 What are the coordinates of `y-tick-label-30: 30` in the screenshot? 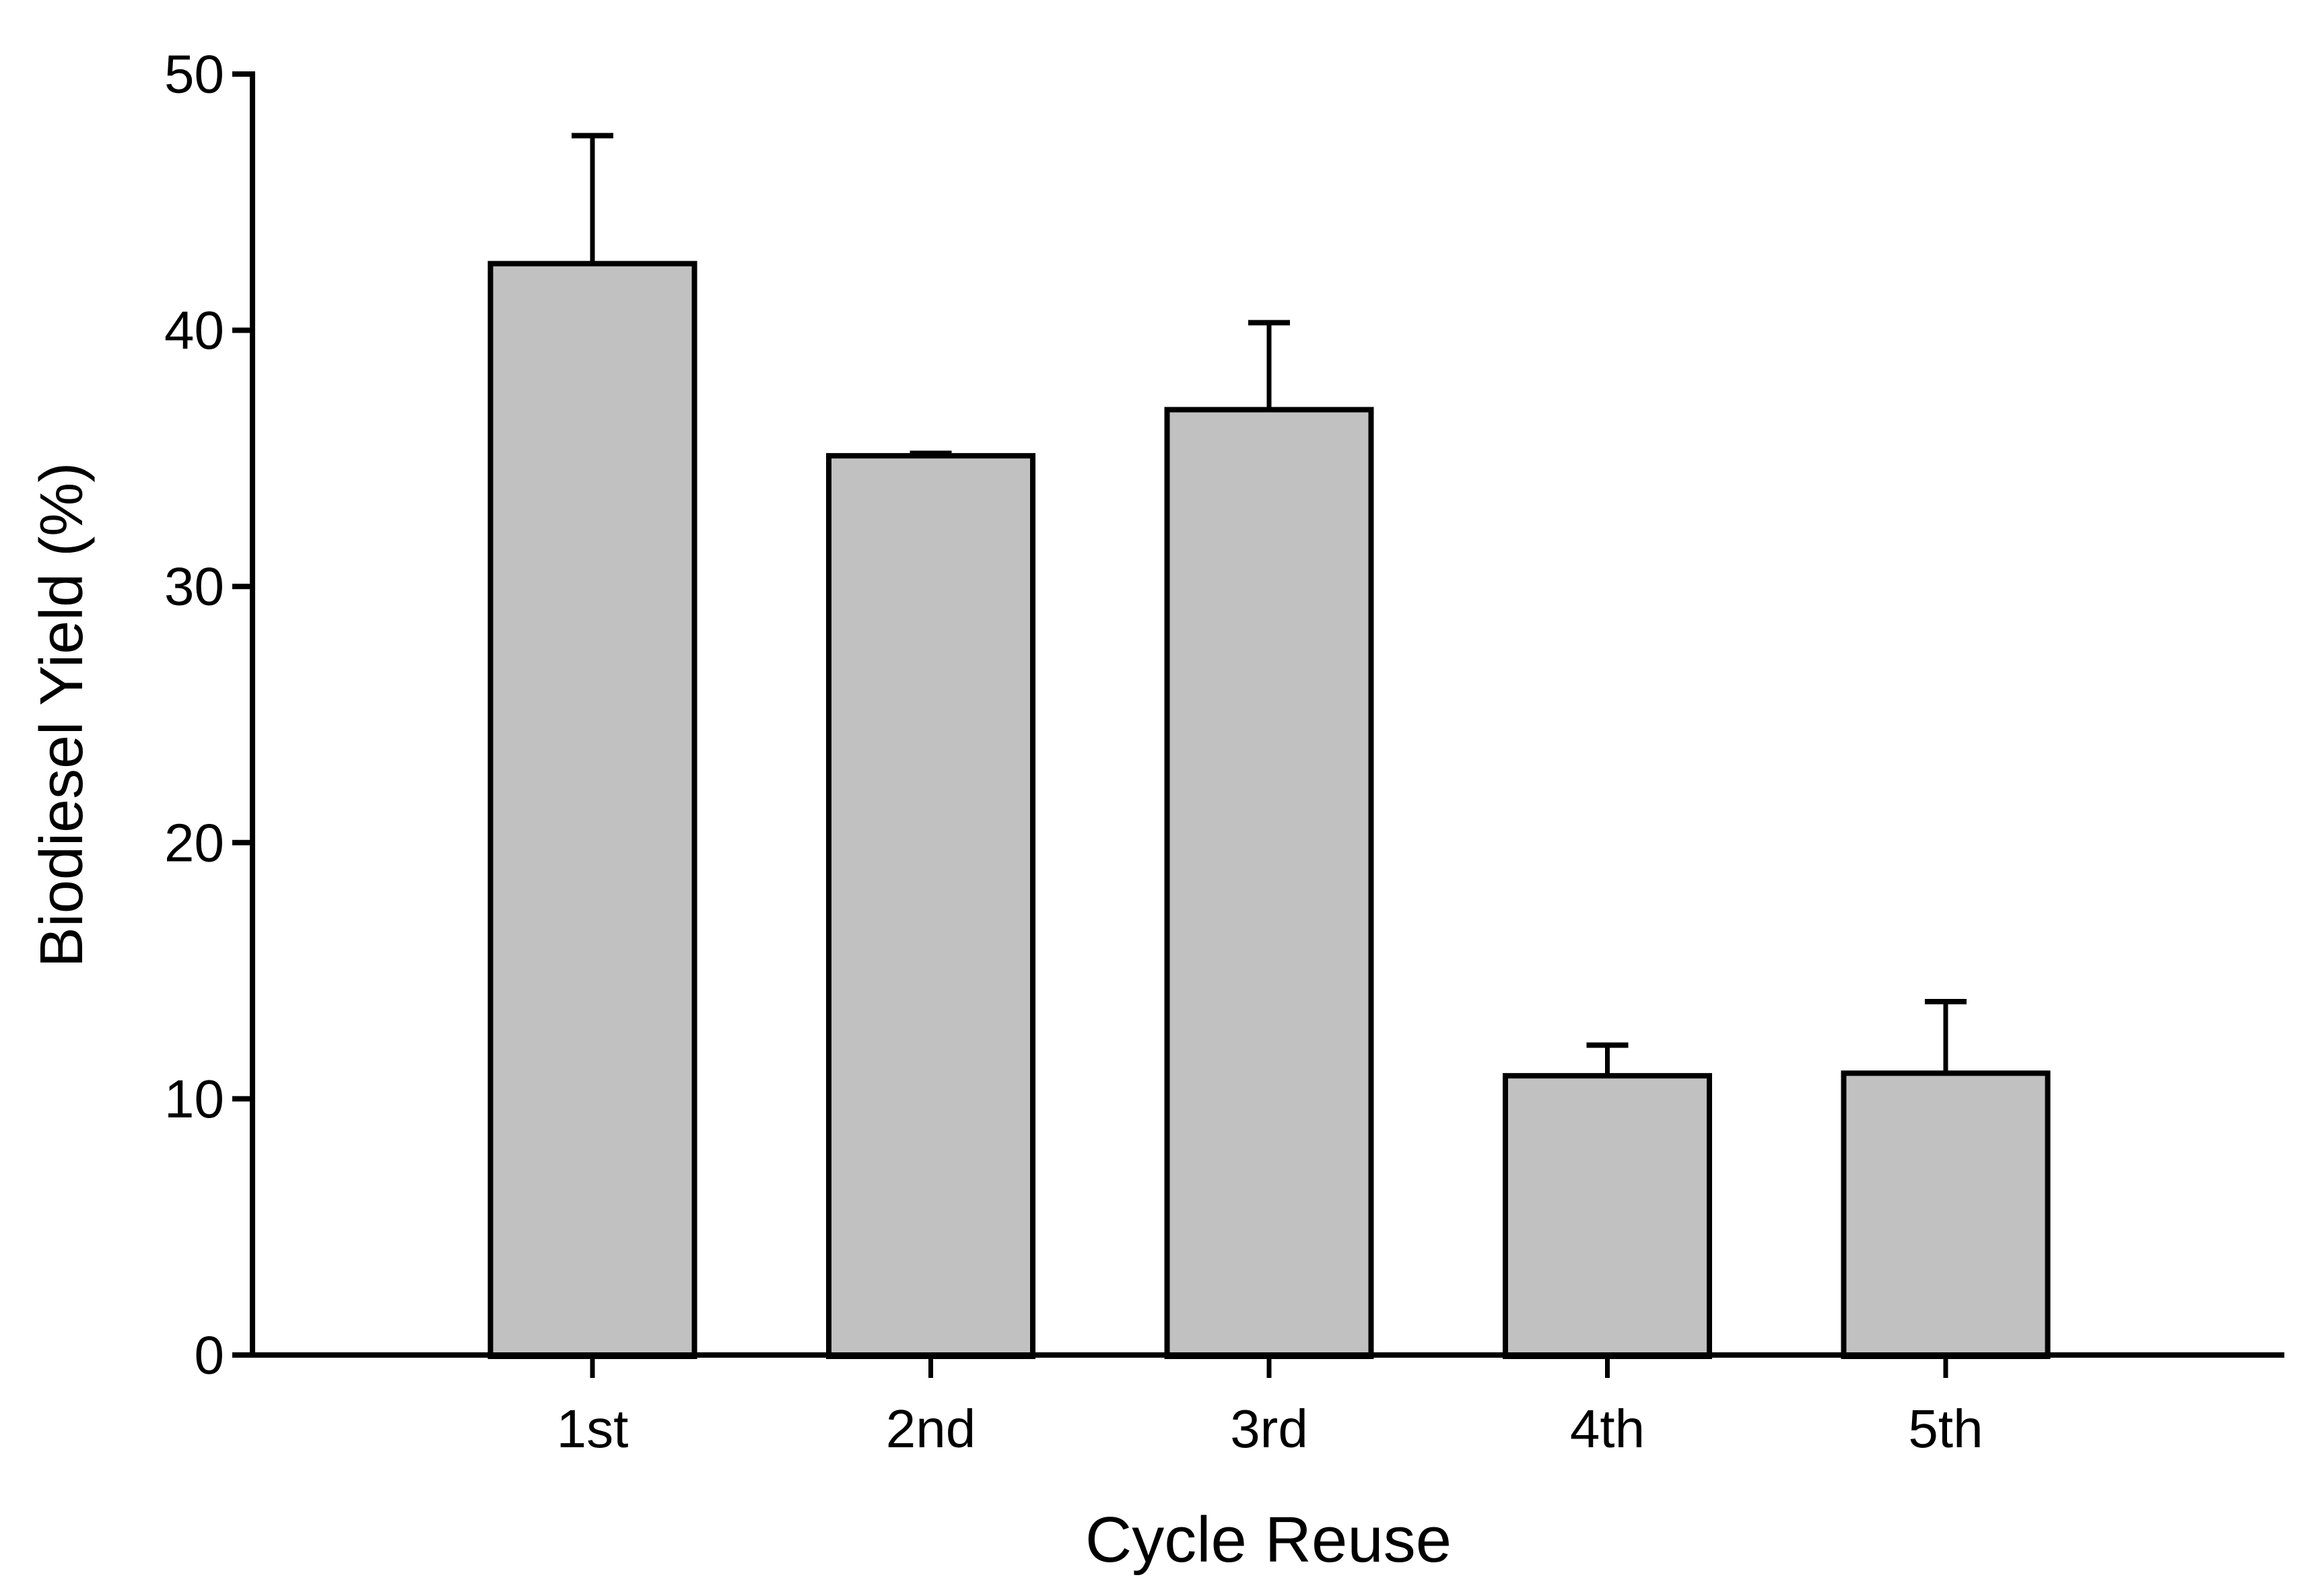 It's located at (194, 587).